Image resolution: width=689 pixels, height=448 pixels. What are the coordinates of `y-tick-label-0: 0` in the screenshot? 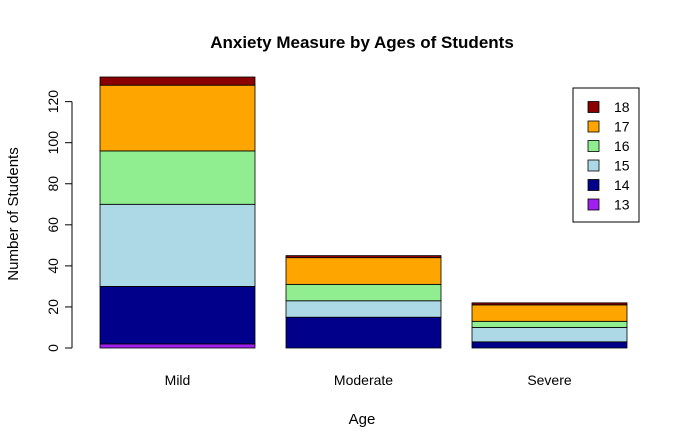 It's located at (53, 348).